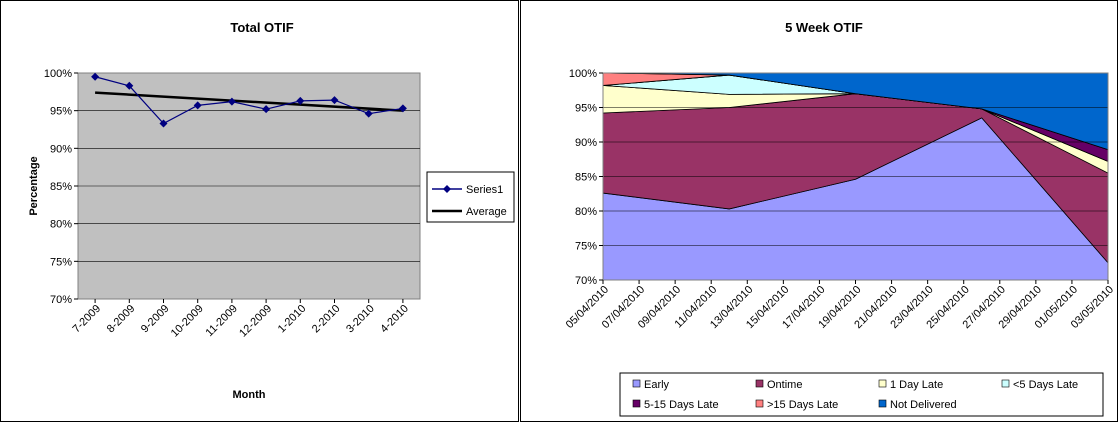 This screenshot has height=423, width=1119. What do you see at coordinates (636, 383) in the screenshot?
I see `legend-swatch-early` at bounding box center [636, 383].